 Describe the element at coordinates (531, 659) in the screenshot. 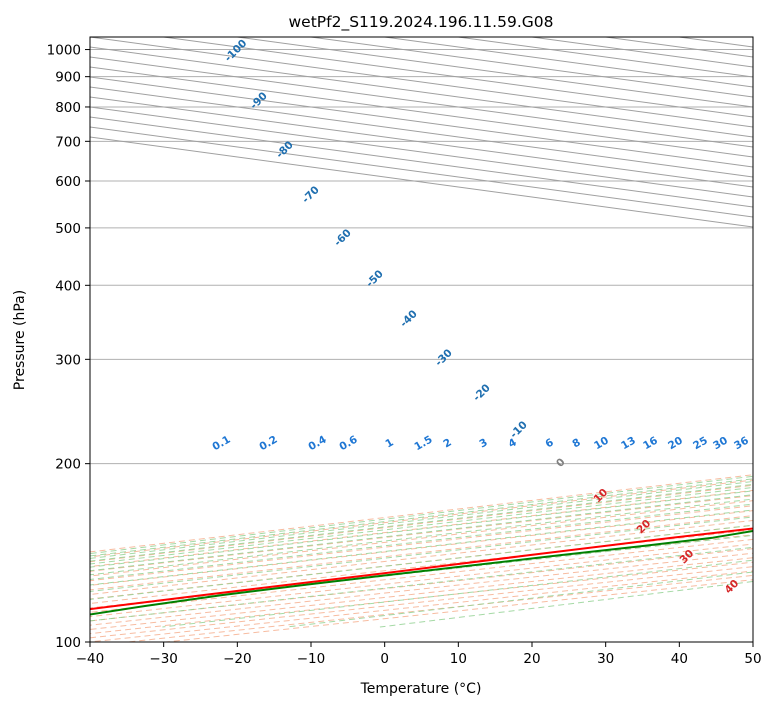

I see `x-axis-tick-label: 20` at that location.